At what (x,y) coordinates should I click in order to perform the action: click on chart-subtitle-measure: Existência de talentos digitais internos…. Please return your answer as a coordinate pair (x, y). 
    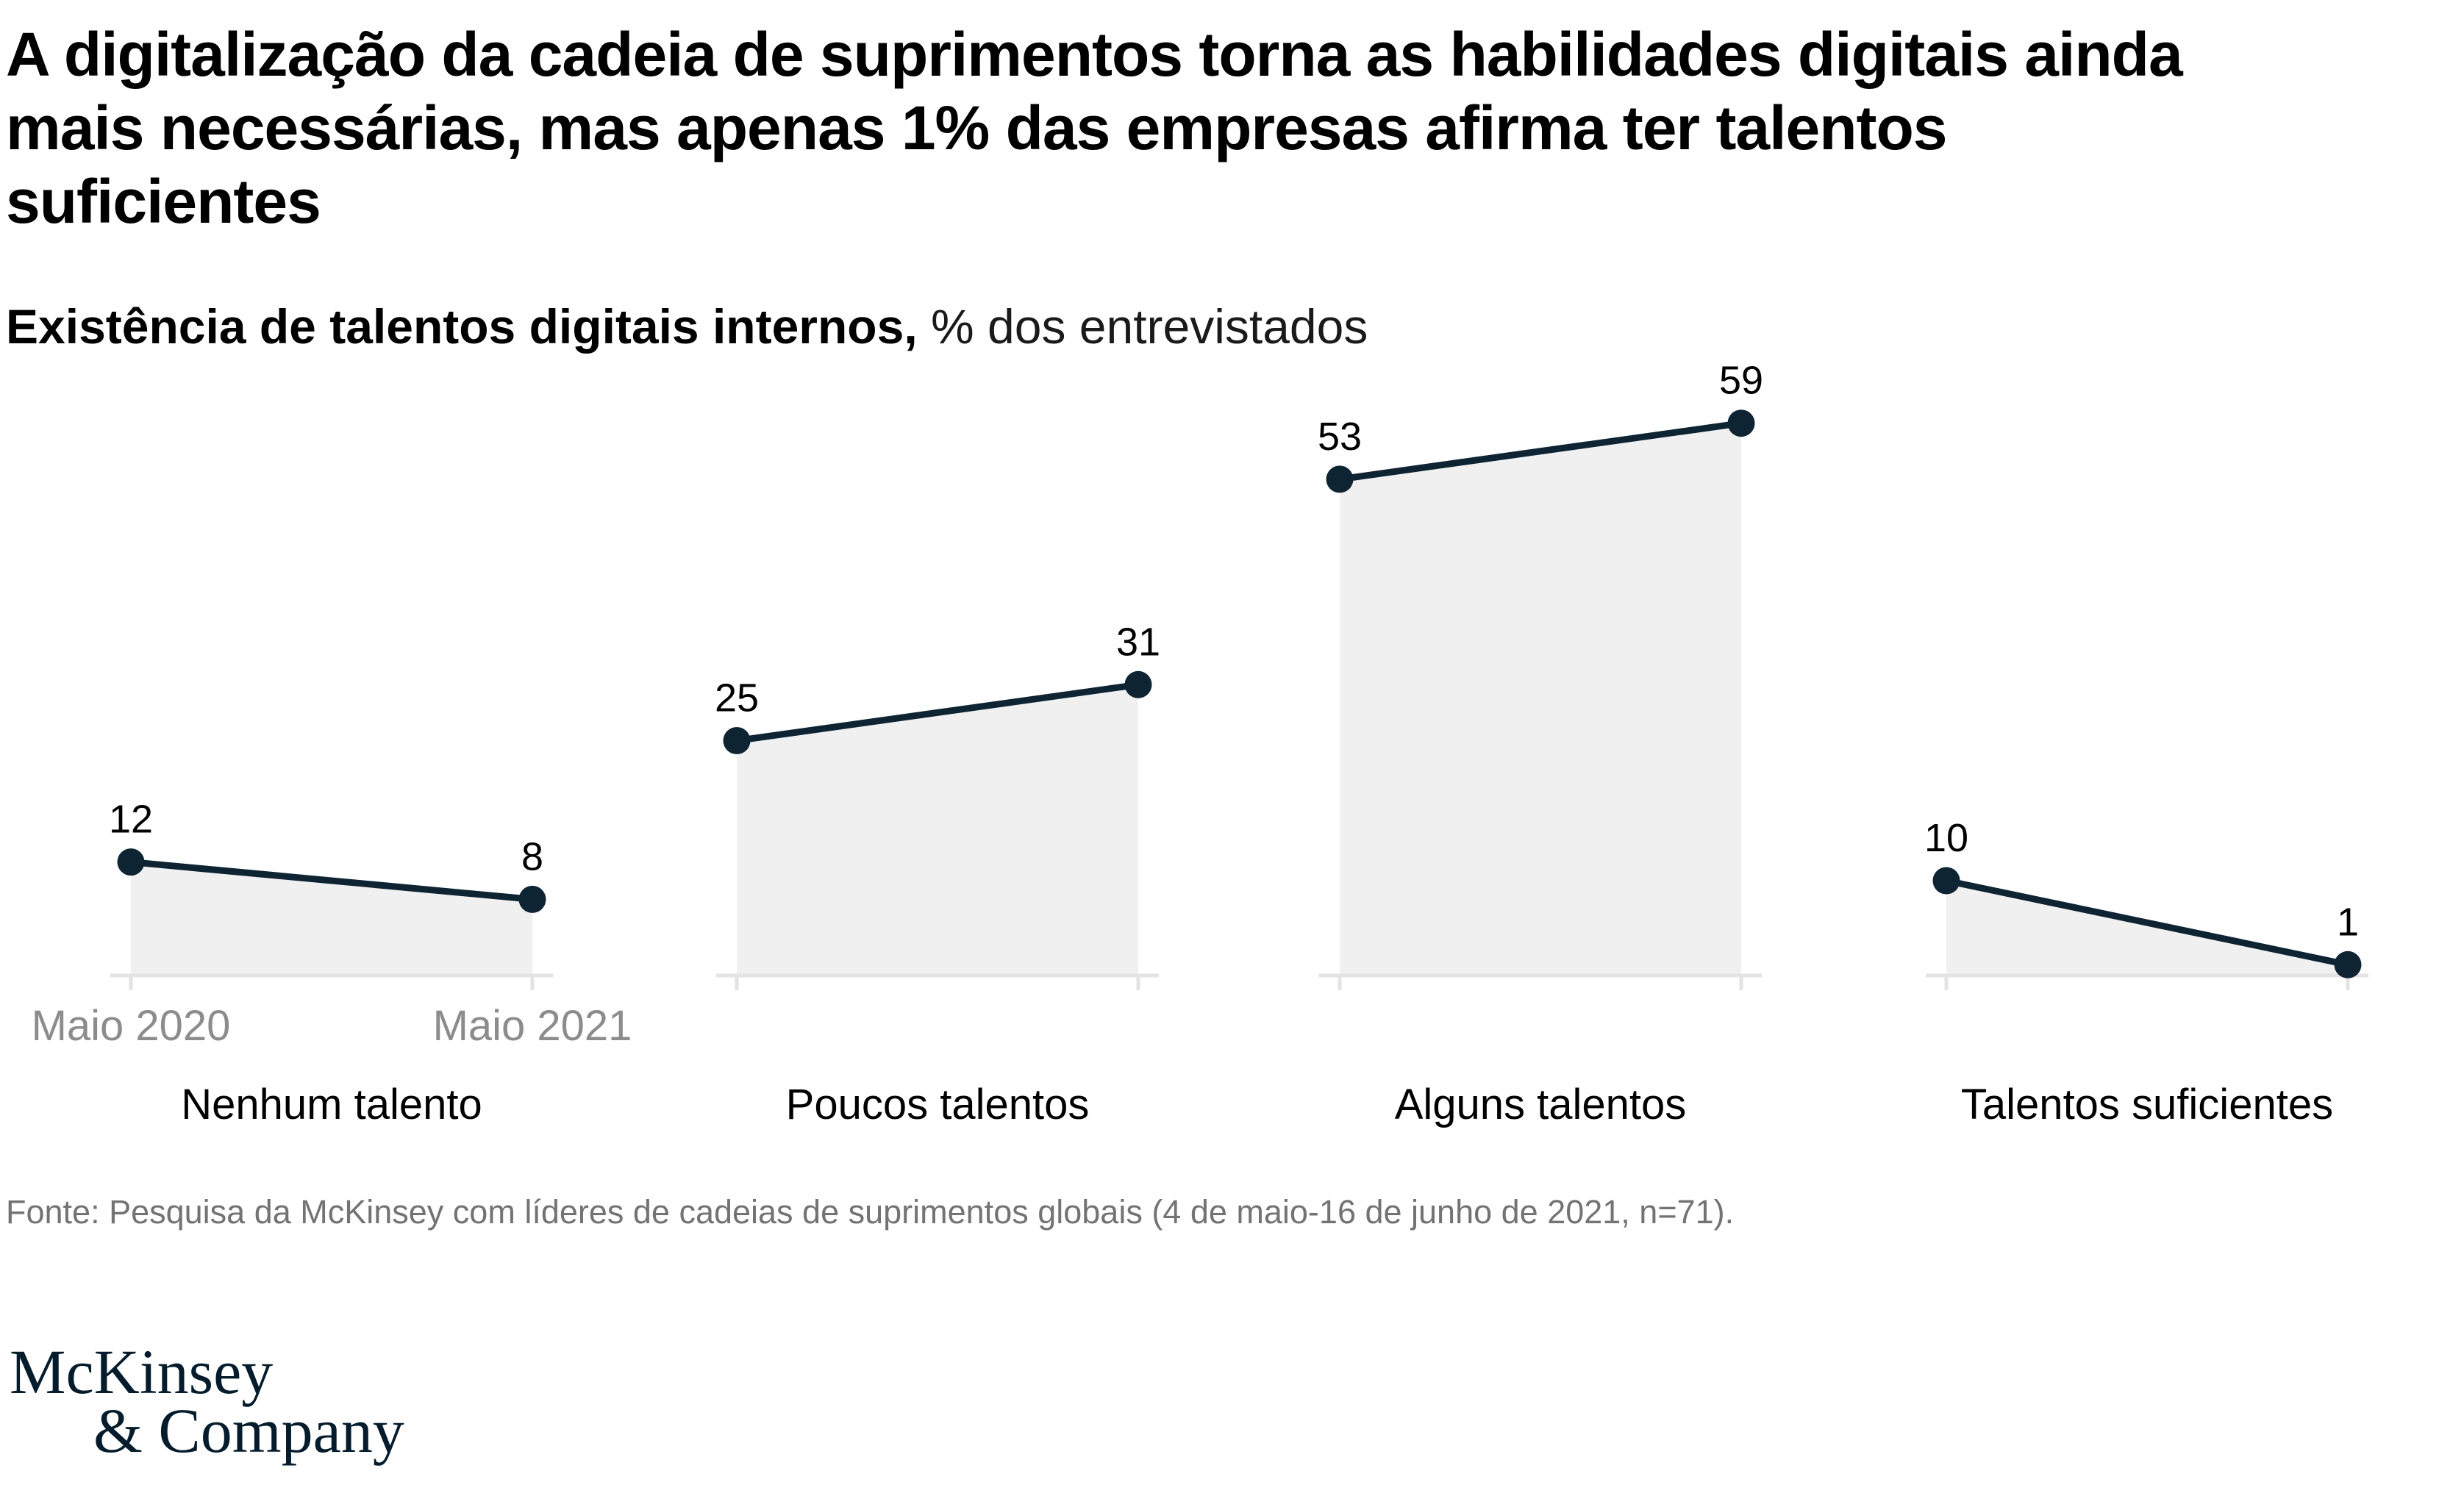
    Looking at the image, I should click on (462, 326).